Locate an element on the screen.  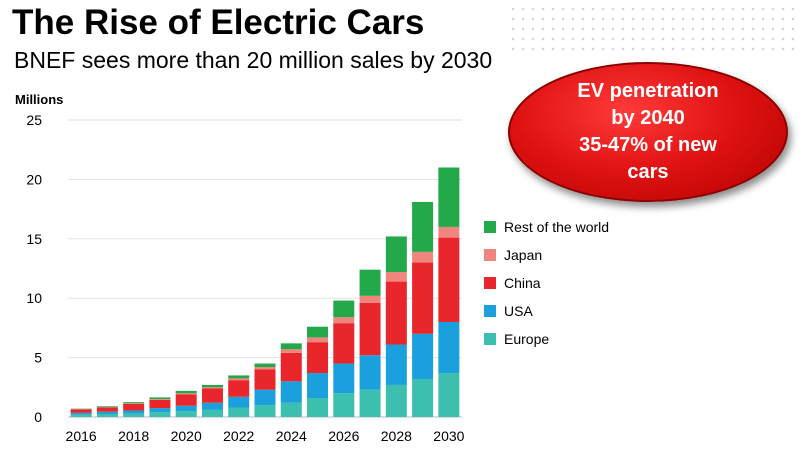
legend-label-japan: Japan is located at coordinates (523, 255).